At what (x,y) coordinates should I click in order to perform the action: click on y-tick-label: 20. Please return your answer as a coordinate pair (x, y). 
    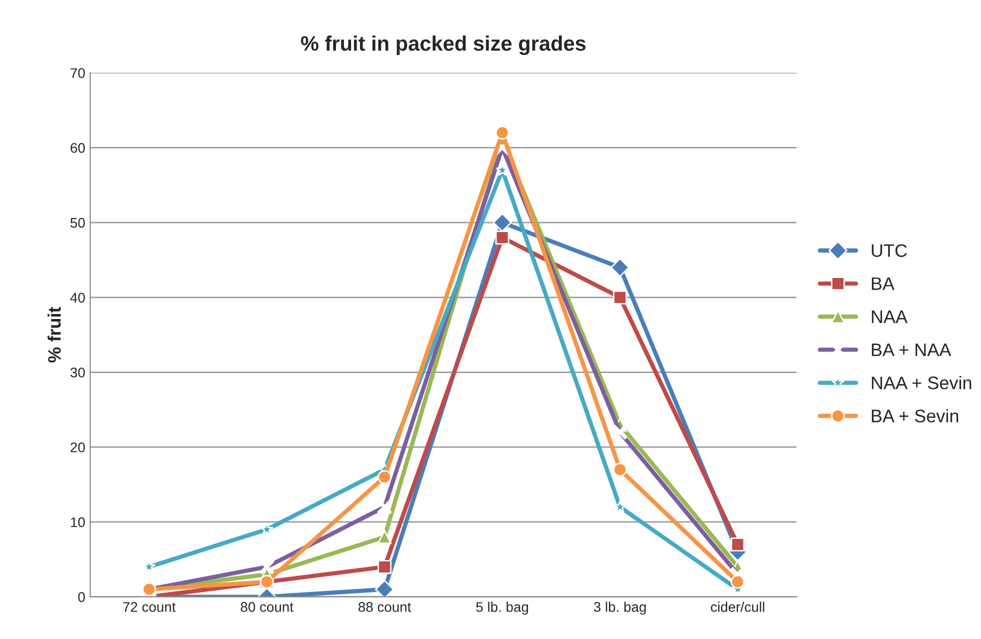
    Looking at the image, I should click on (77, 447).